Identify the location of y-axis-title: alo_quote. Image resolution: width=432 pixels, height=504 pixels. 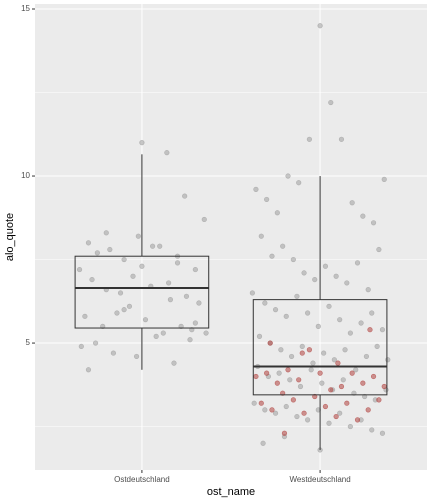
(10, 237).